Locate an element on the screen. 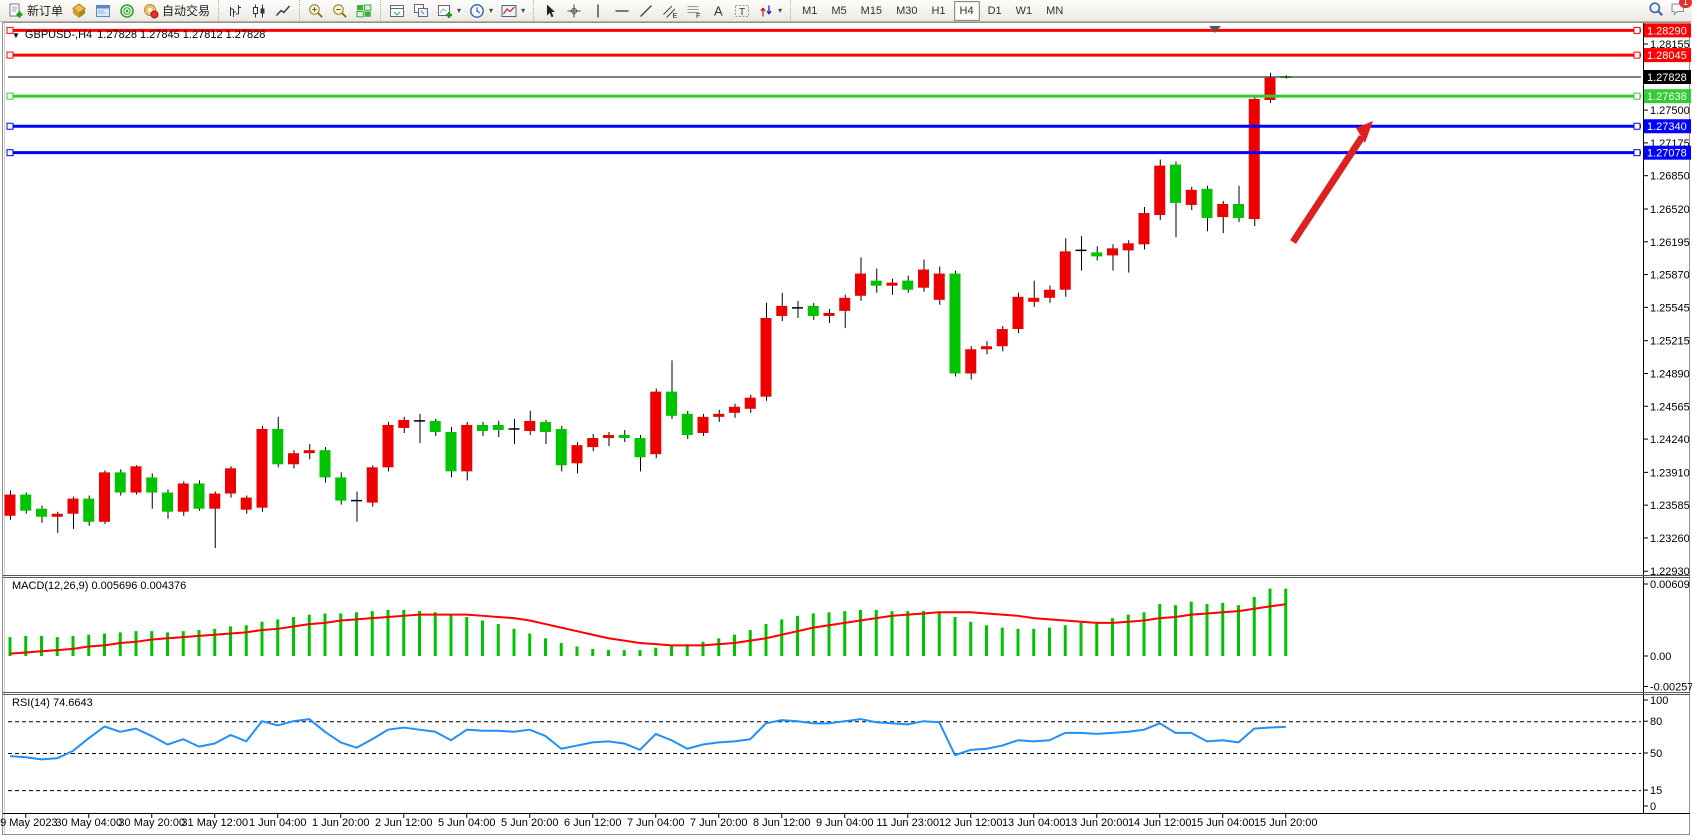 The width and height of the screenshot is (1692, 837). tile-windows-icon is located at coordinates (364, 11).